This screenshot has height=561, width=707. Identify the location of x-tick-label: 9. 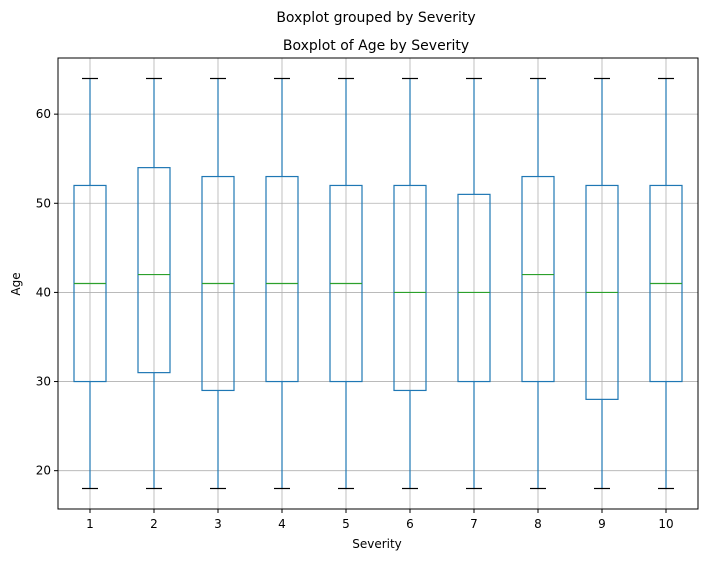
(602, 524).